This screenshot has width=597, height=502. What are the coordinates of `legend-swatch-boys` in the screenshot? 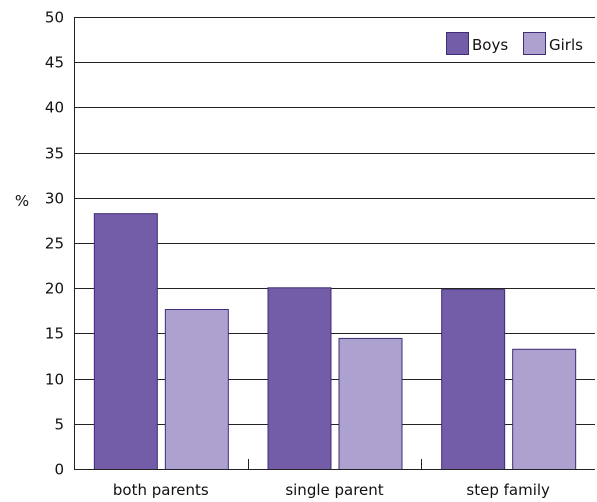 It's located at (457, 43).